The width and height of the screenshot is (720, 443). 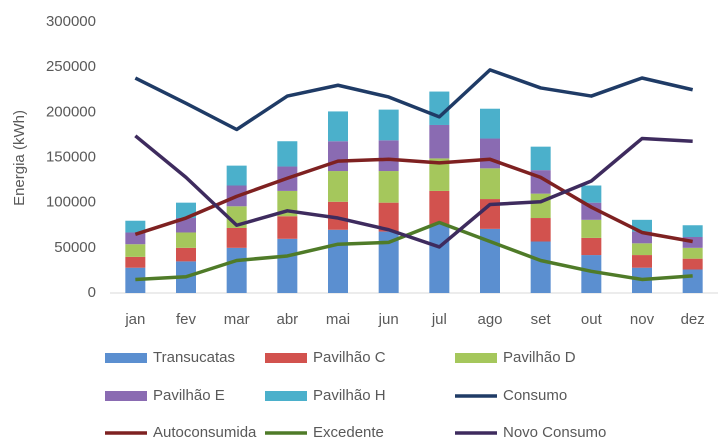 I want to click on x-tick-label: mai, so click(x=338, y=319).